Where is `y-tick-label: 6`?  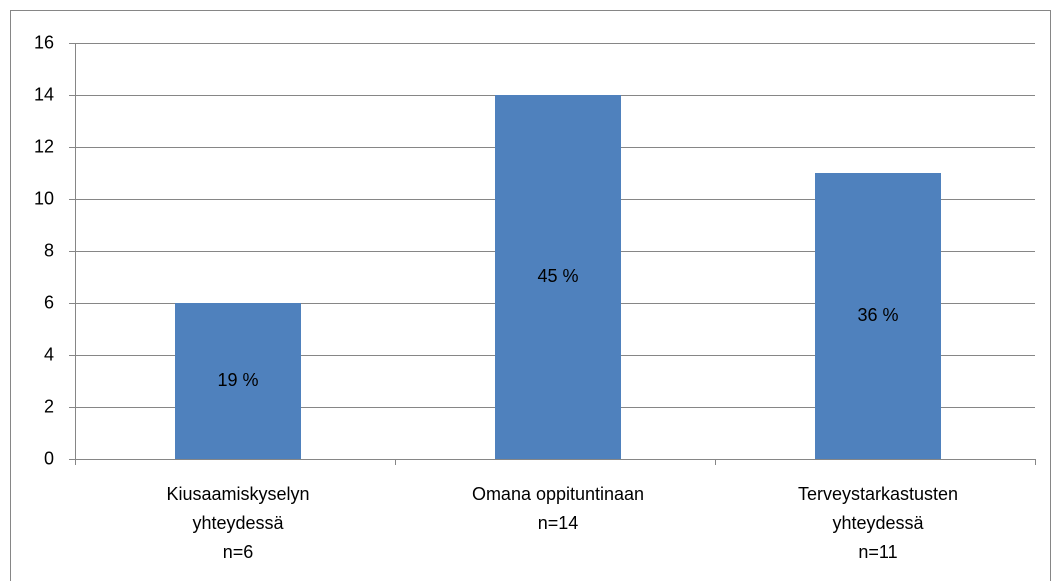 y-tick-label: 6 is located at coordinates (49, 302).